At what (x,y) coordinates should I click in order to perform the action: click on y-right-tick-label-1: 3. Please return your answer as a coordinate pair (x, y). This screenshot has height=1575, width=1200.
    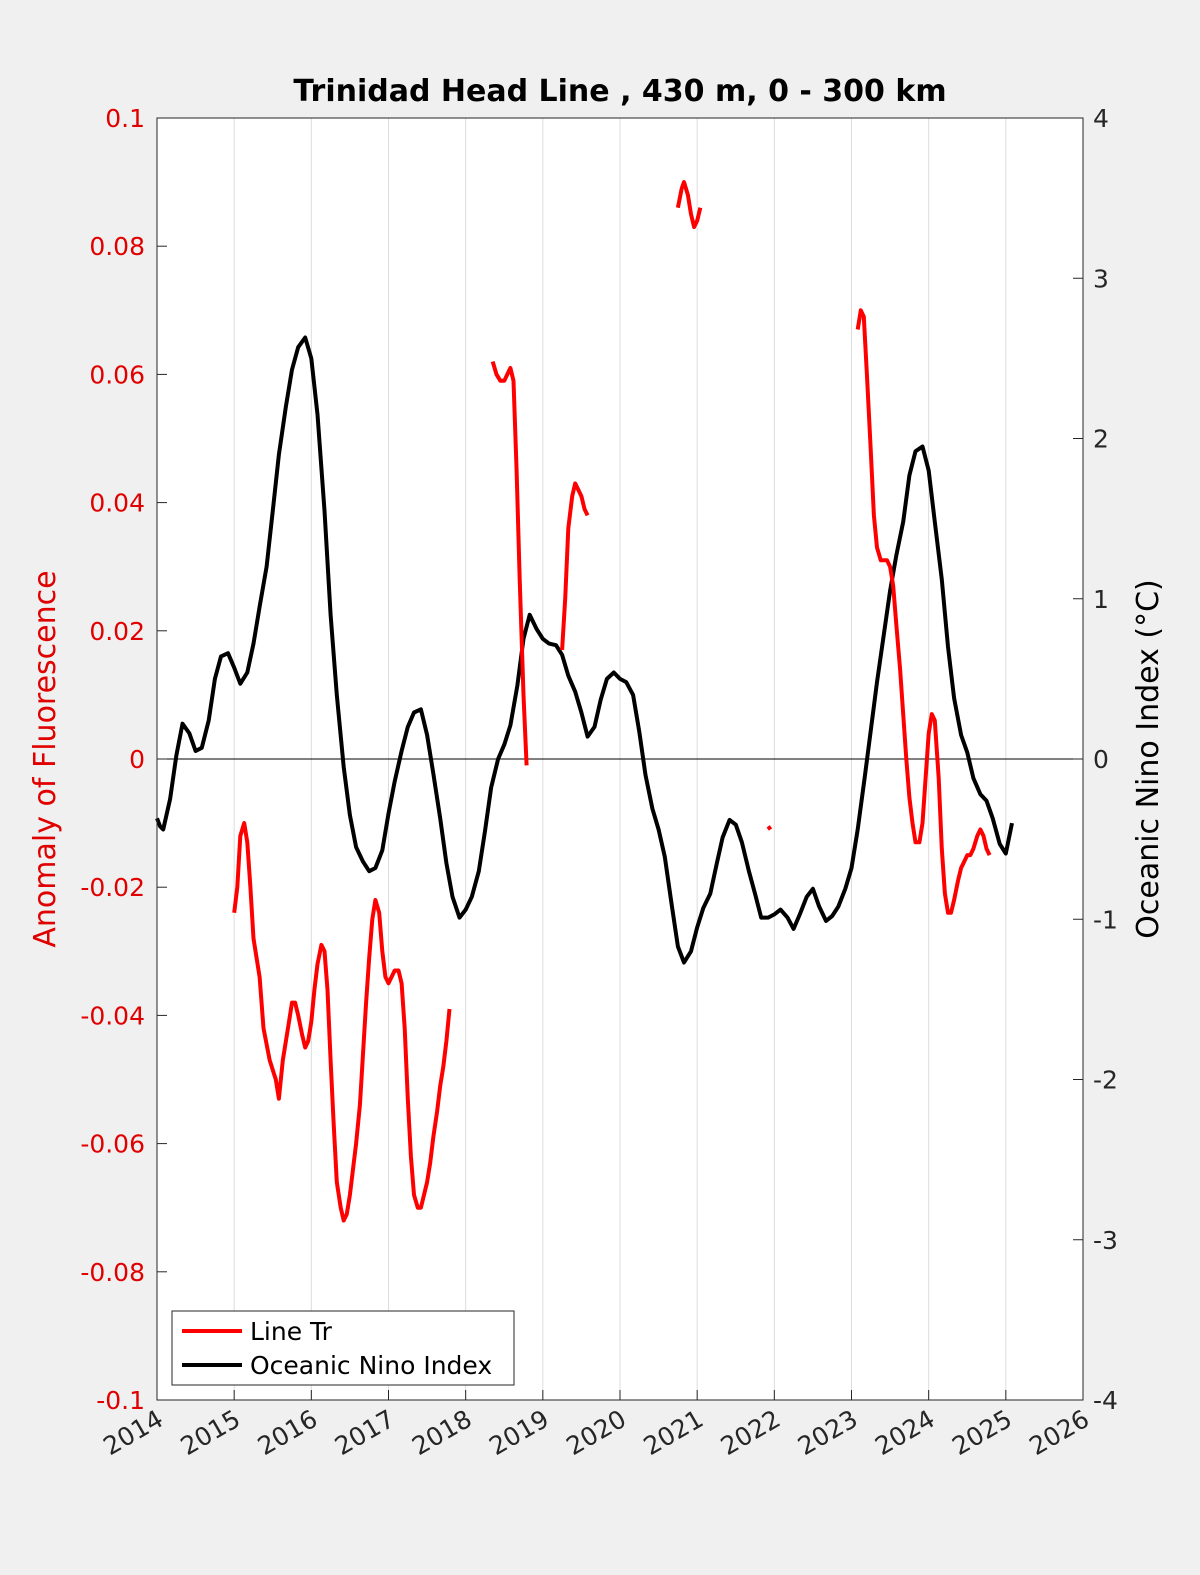
    Looking at the image, I should click on (1101, 278).